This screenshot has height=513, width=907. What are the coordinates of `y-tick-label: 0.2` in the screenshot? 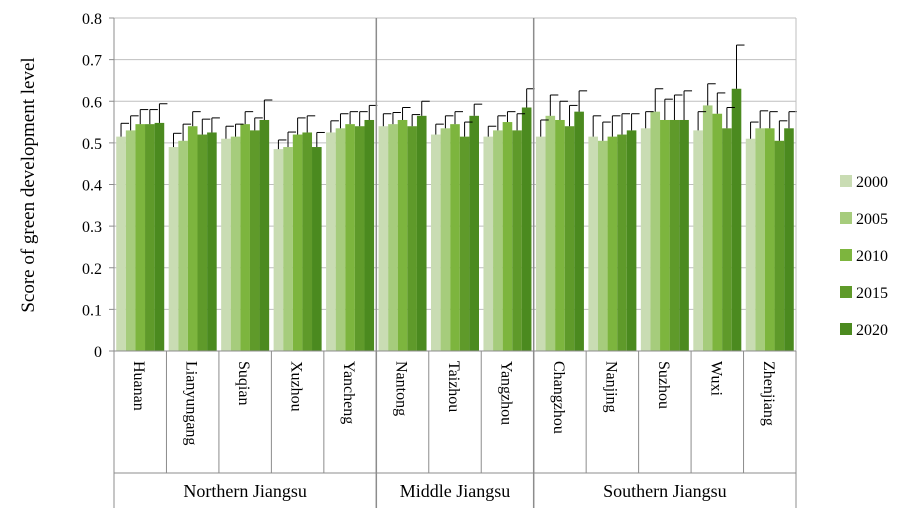 It's located at (92, 269).